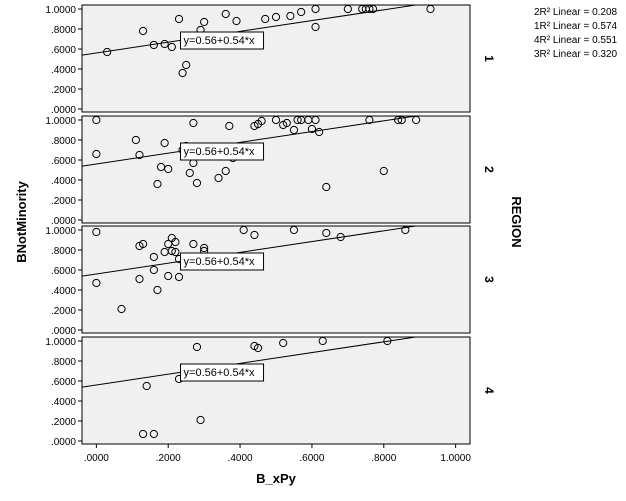  I want to click on x-tick-label: .2000, so click(168, 458).